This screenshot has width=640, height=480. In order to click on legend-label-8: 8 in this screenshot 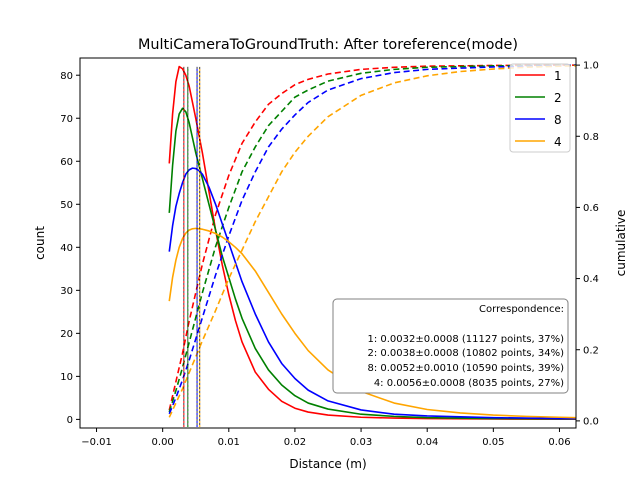, I will do `click(558, 120)`.